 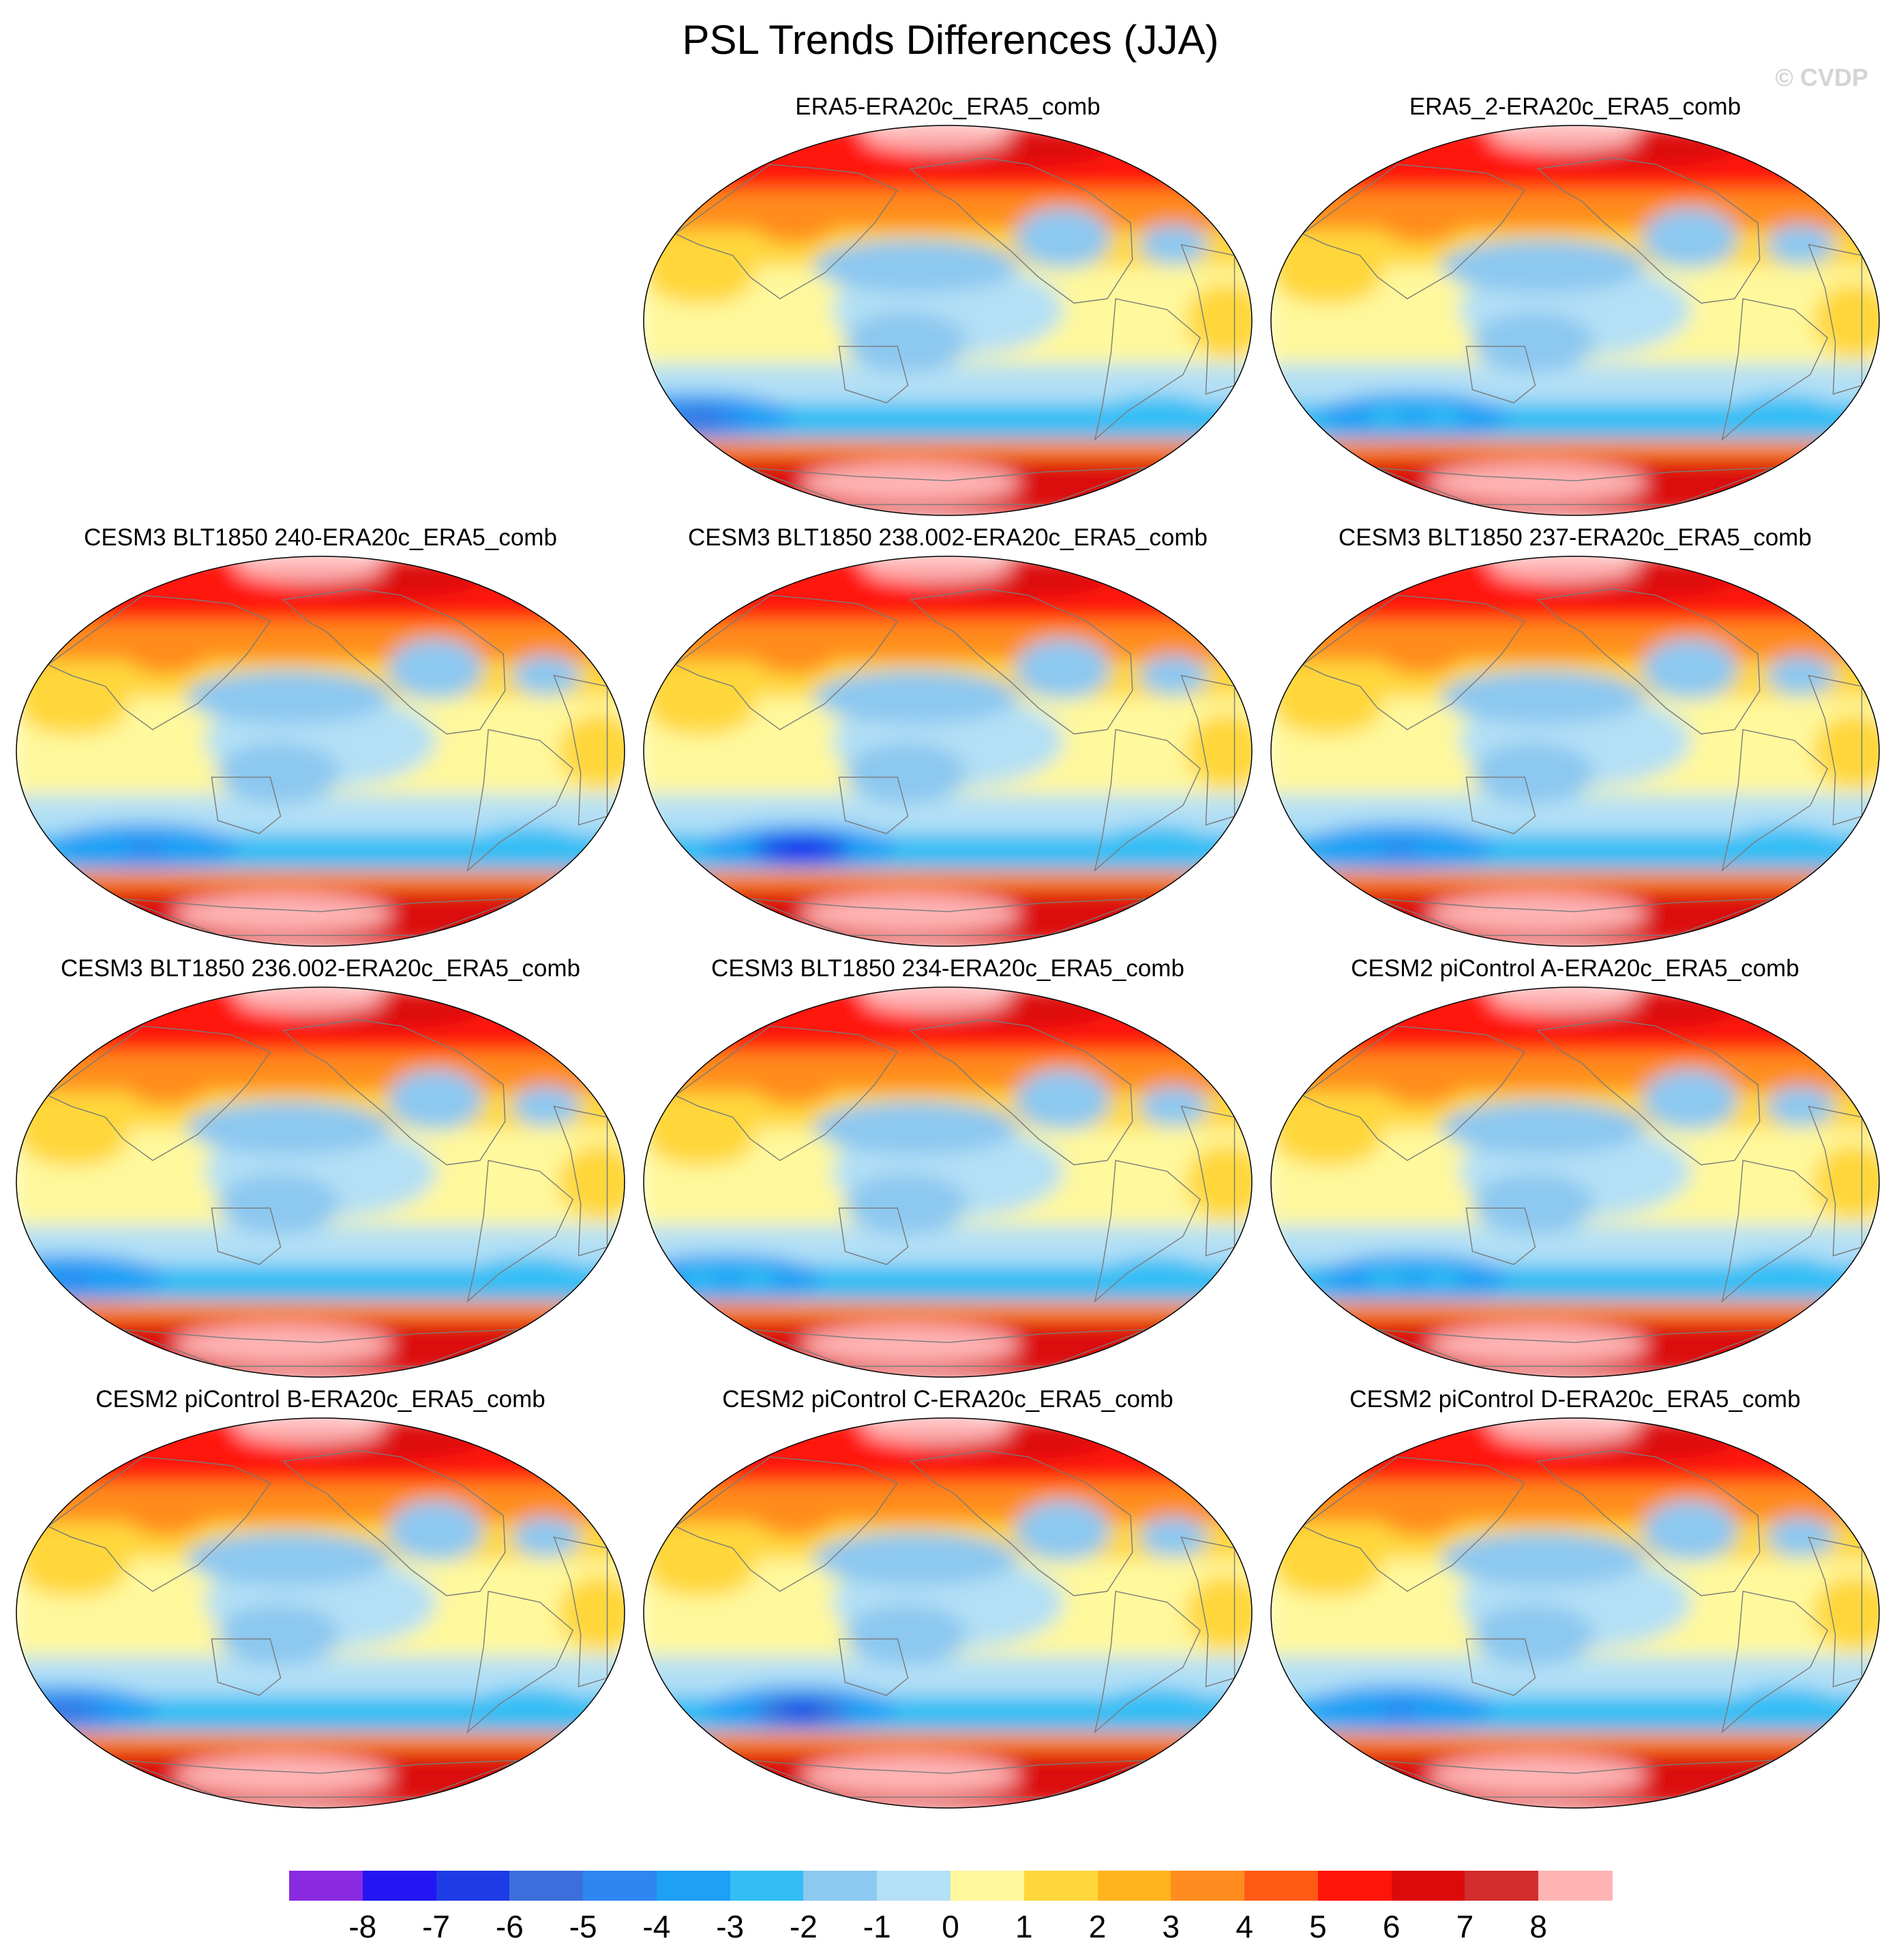 I want to click on panel-title: CESM3 BLT1850 236.002-ERA20c_ERA5_comb, so click(x=320, y=969).